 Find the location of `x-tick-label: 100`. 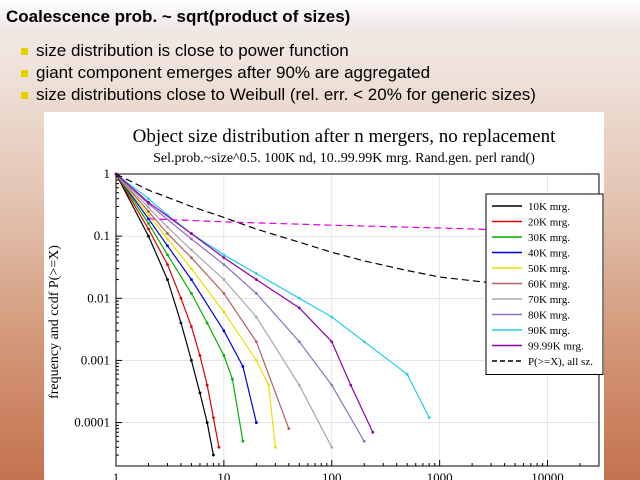

x-tick-label: 100 is located at coordinates (332, 475).